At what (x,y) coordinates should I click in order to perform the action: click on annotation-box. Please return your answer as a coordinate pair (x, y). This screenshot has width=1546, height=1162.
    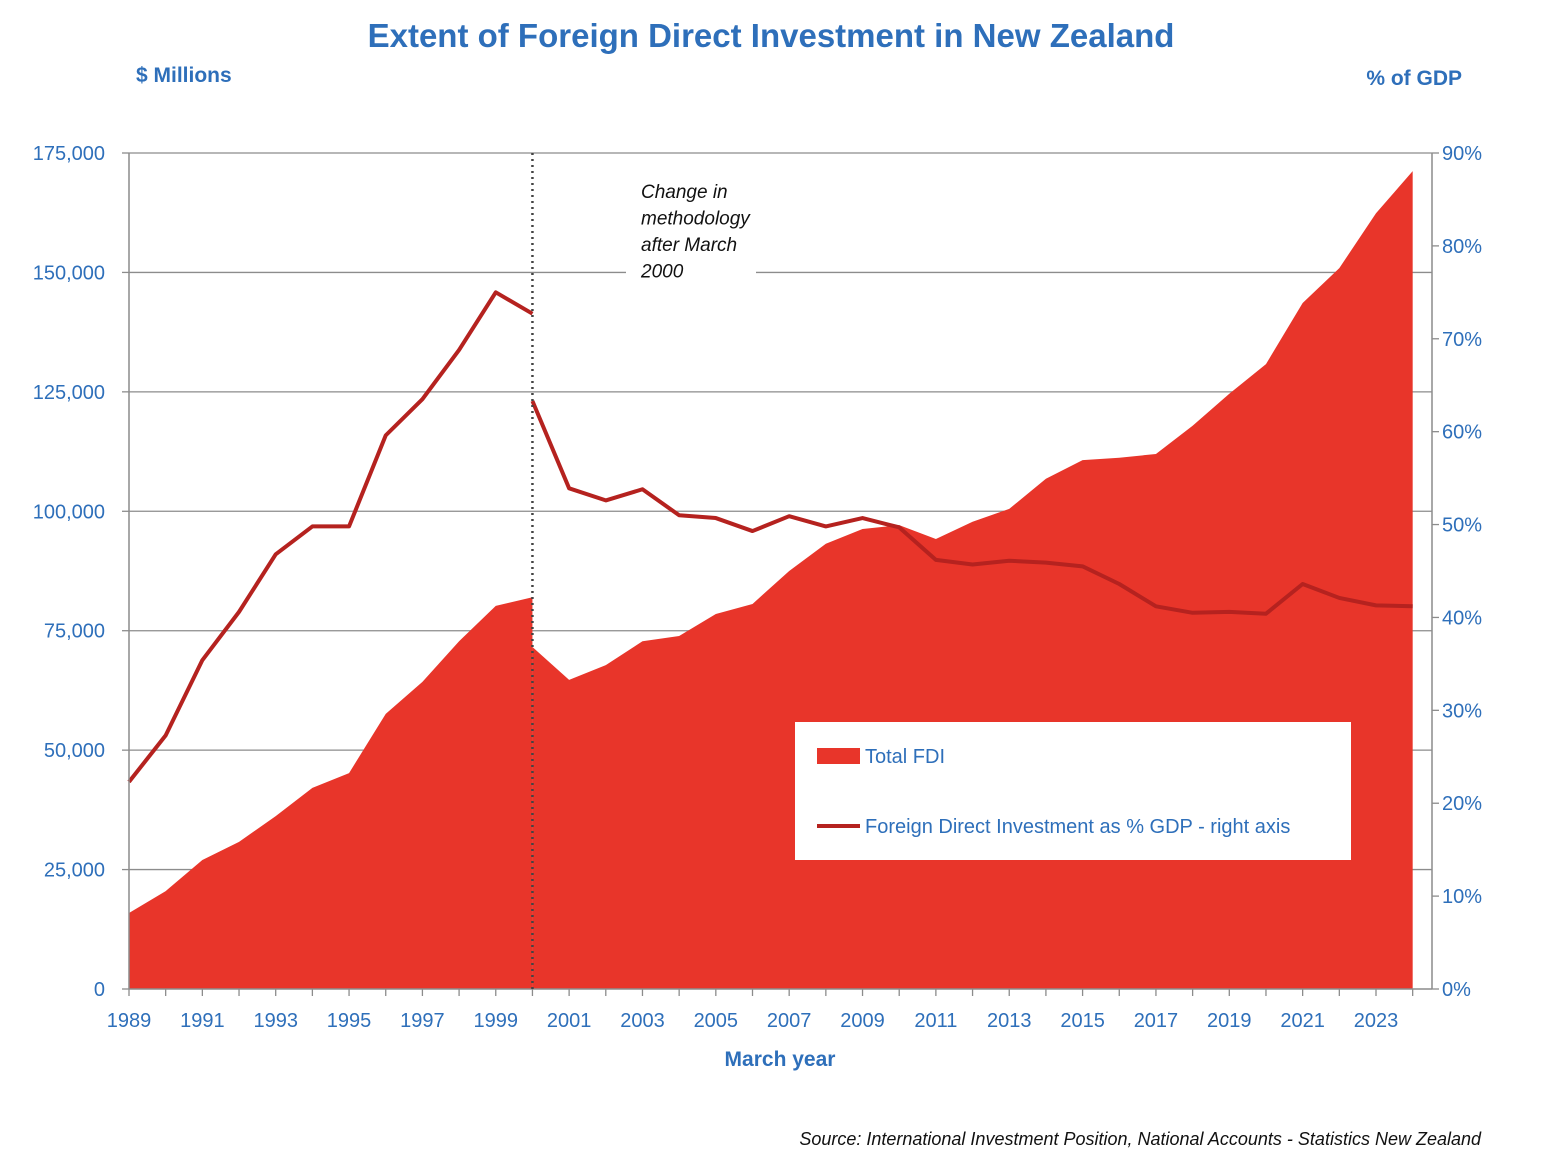
    Looking at the image, I should click on (691, 232).